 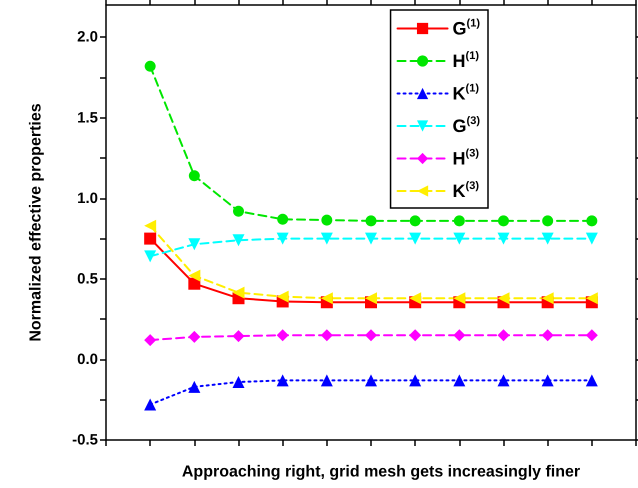 I want to click on y-tick-label: 2.0, so click(x=87, y=37).